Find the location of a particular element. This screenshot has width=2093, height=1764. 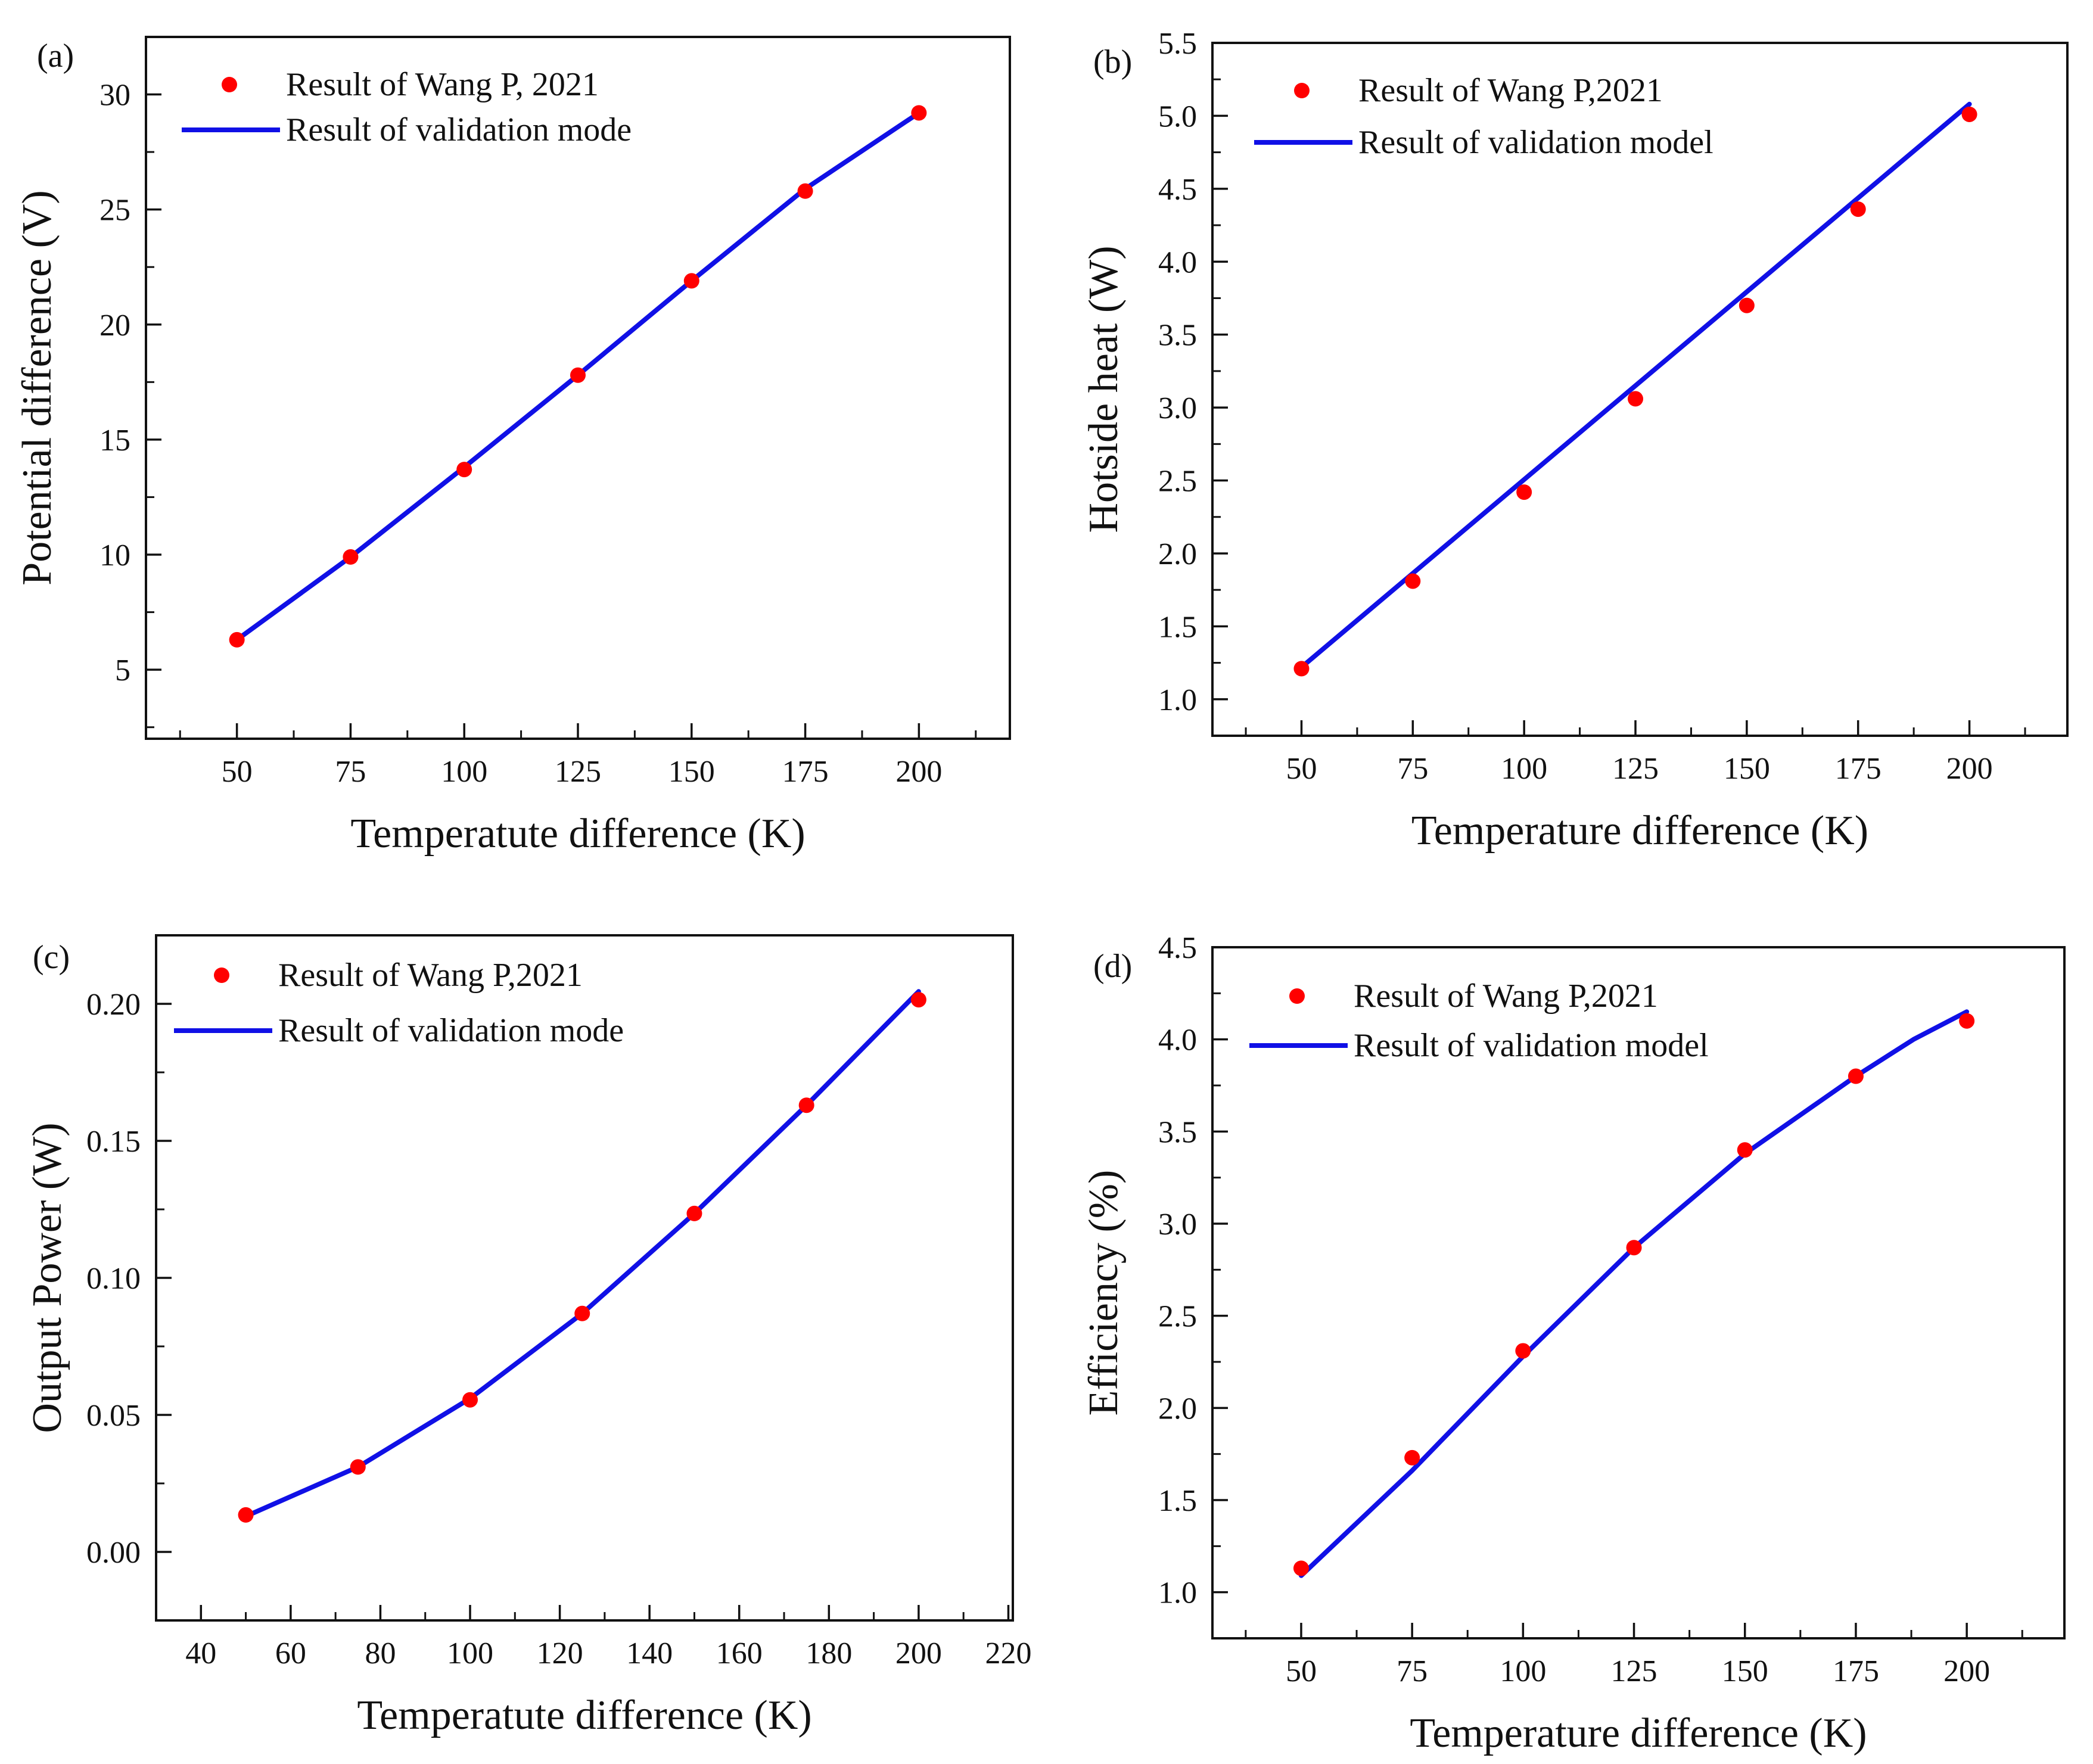

y-axis-title: Efficiency (%) is located at coordinates (1104, 1293).